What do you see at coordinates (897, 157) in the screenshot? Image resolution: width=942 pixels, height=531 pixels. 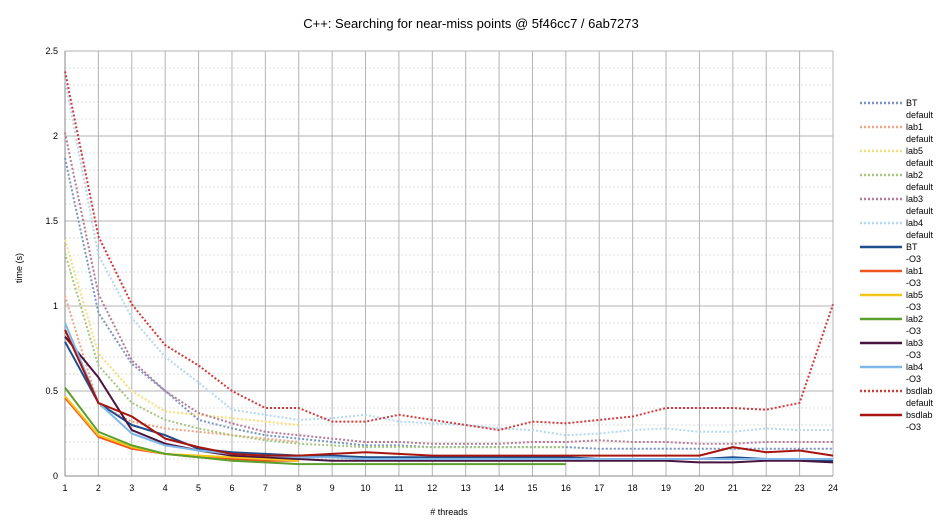 I see `legend-item: lab5 default` at bounding box center [897, 157].